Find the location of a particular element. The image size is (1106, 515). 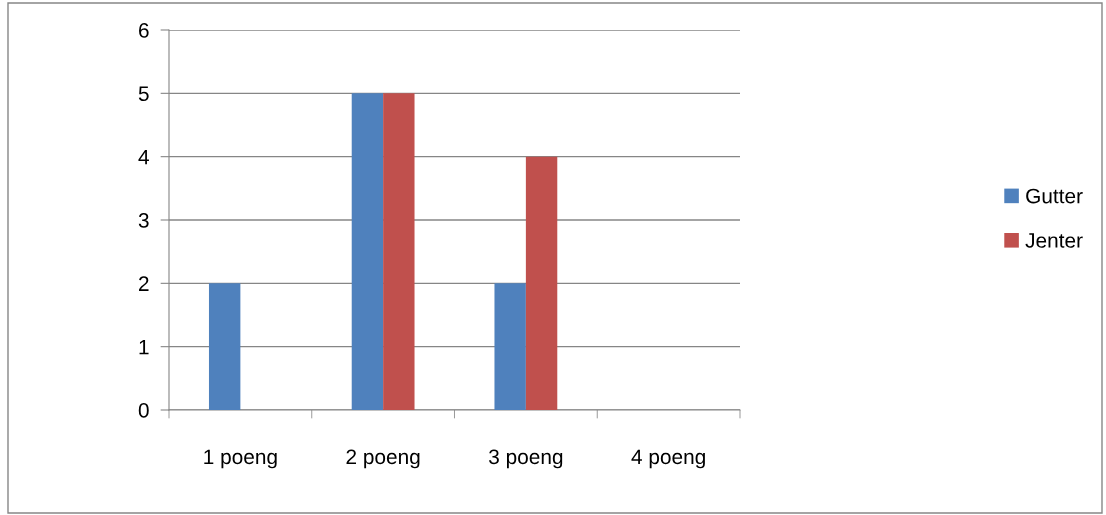

x-tick-label: 1 poeng is located at coordinates (240, 459).